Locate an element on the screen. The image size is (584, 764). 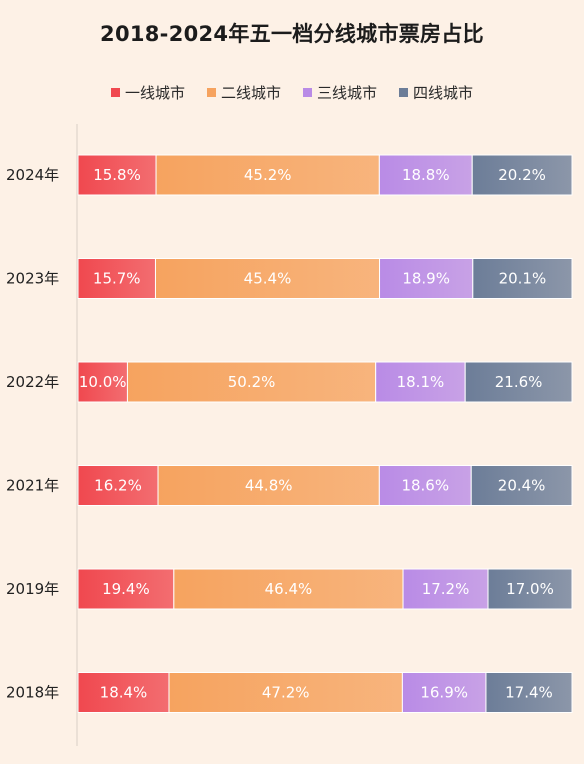
data-label-tier1: 15.8% is located at coordinates (117, 175).